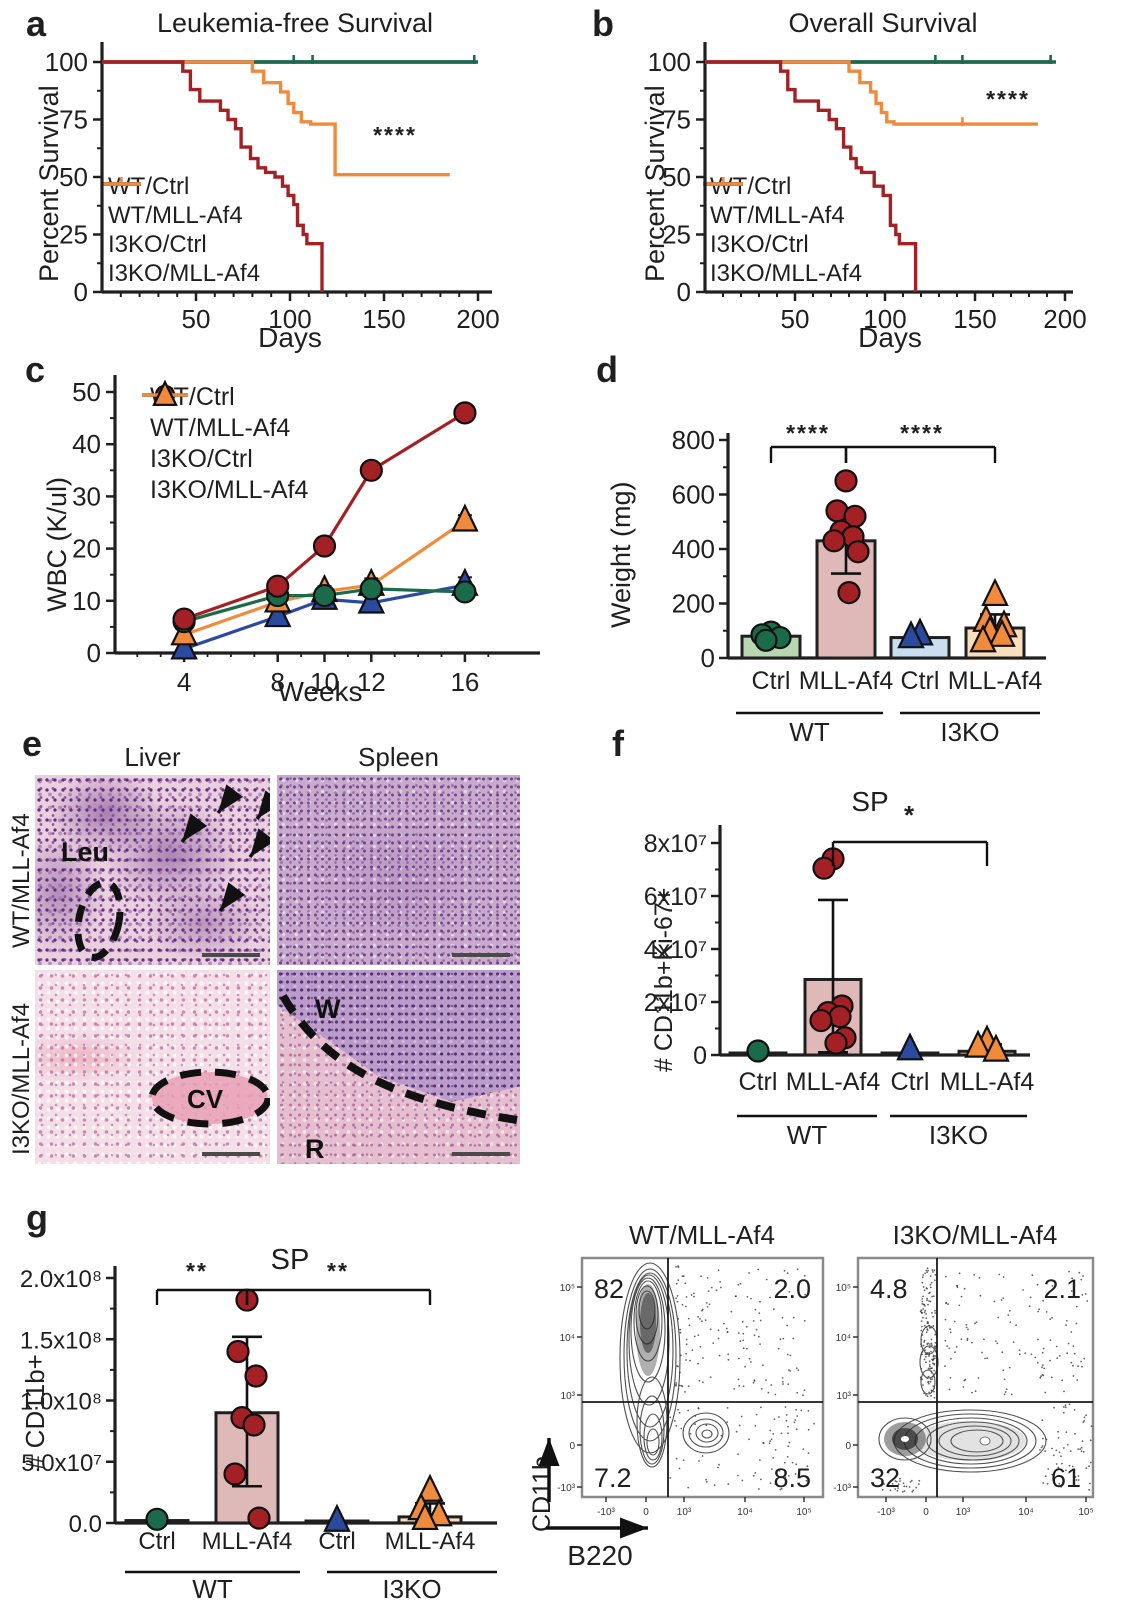  What do you see at coordinates (21, 1078) in the screenshot?
I see `row-label-i3ko-mll-af4: I3KO/MLL-Af4` at bounding box center [21, 1078].